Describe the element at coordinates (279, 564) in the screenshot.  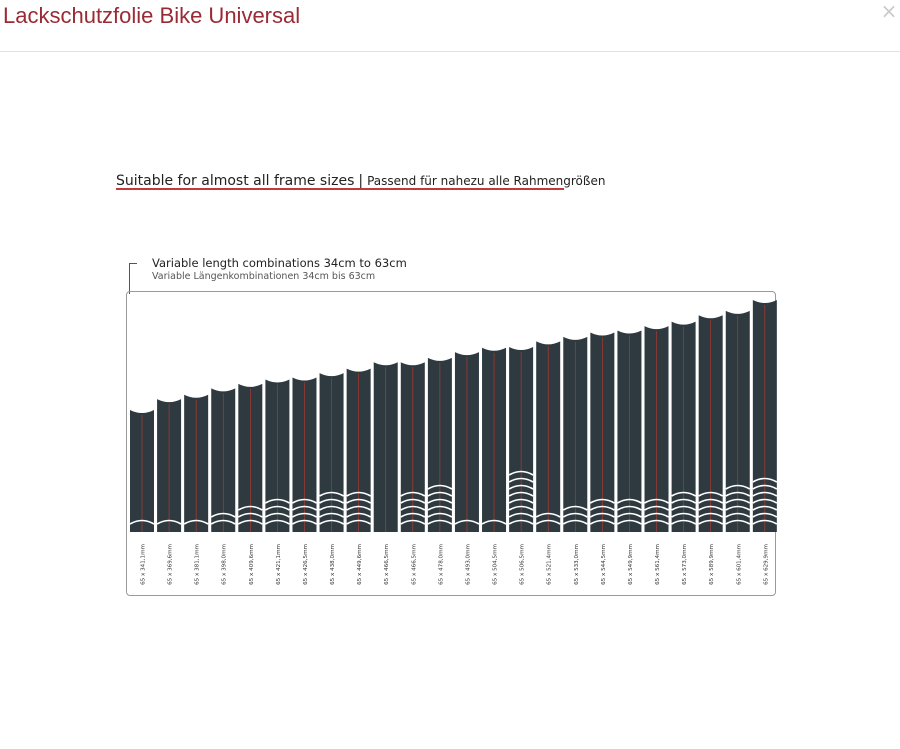
I see `strip-size-label: 65 x 421,1mm` at that location.